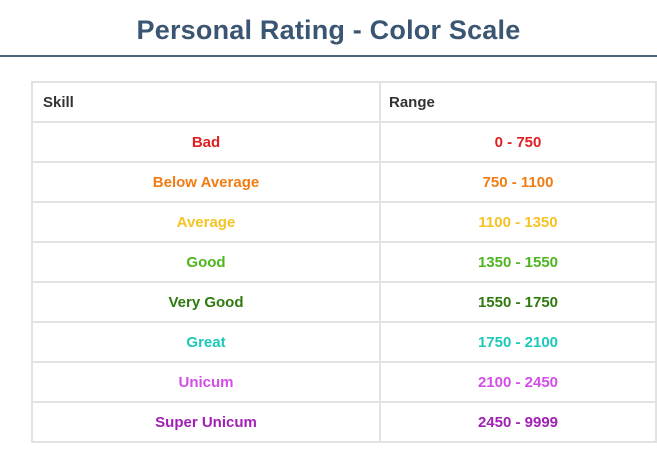  I want to click on page-title: Personal Rating - Color Scale, so click(328, 30).